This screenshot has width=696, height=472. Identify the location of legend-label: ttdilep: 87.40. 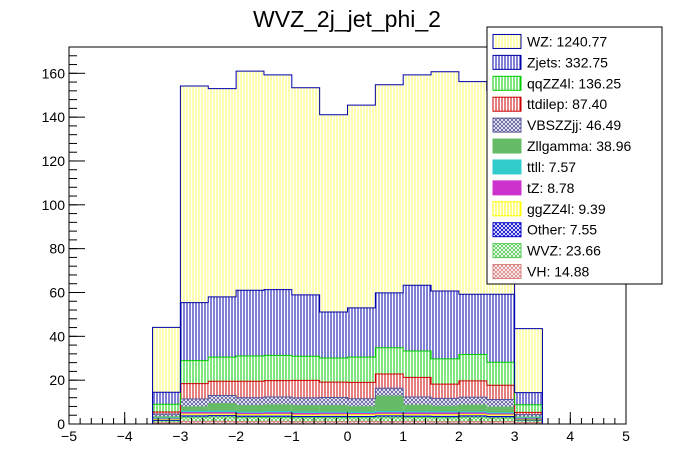
(567, 104).